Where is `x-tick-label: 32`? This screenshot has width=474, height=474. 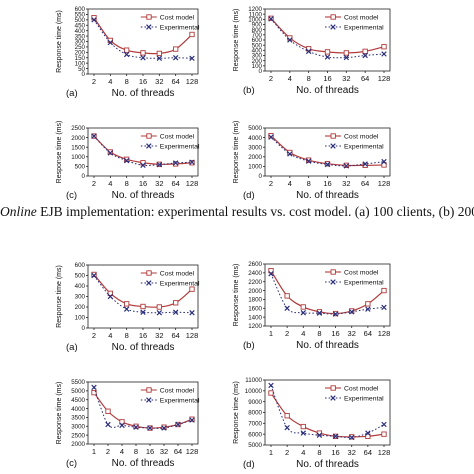
x-tick-label: 32 is located at coordinates (346, 78).